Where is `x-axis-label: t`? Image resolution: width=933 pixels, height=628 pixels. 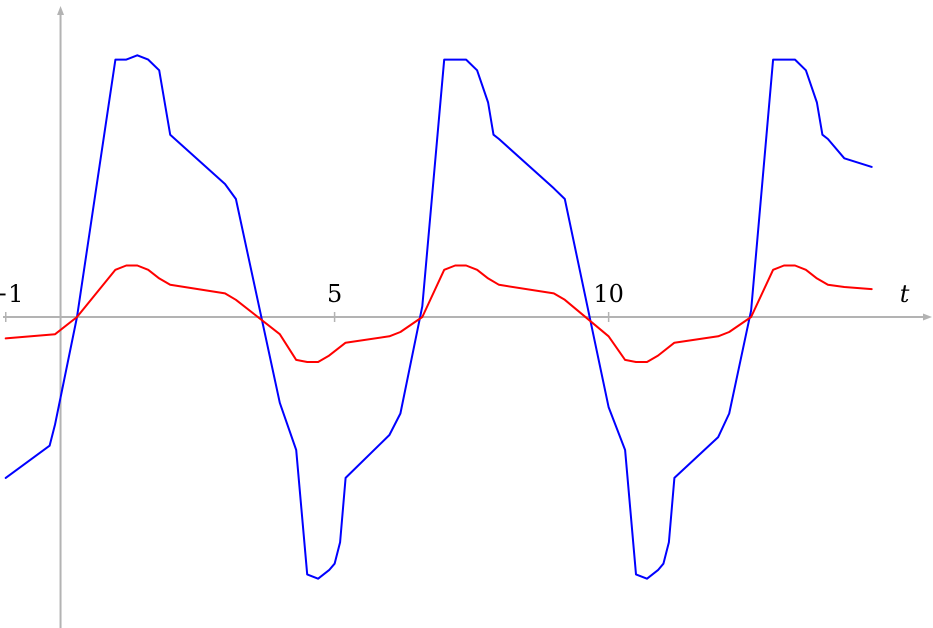
x-axis-label: t is located at coordinates (905, 294).